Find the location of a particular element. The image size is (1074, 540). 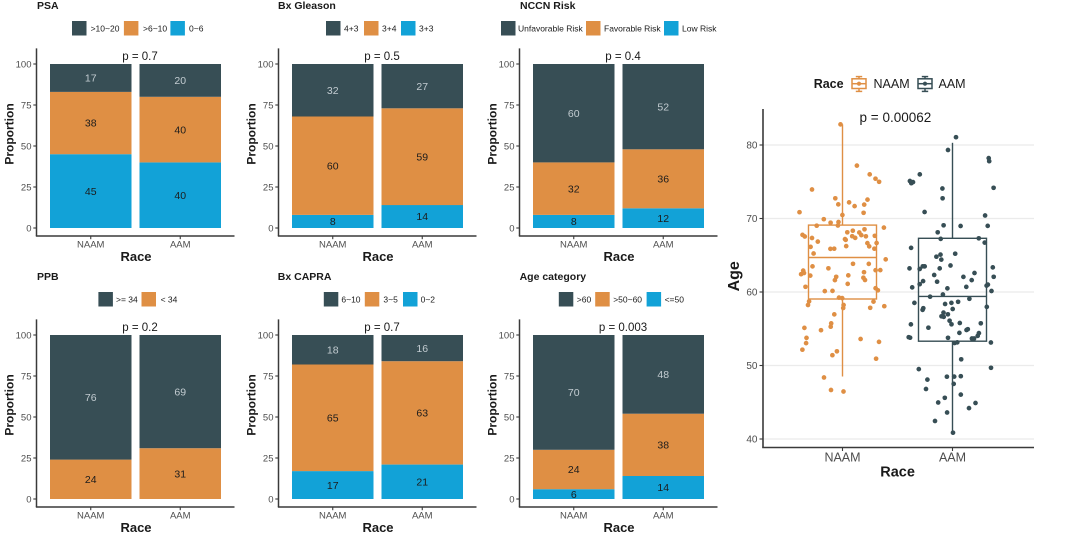

svg-text: 18 is located at coordinates (333, 351).